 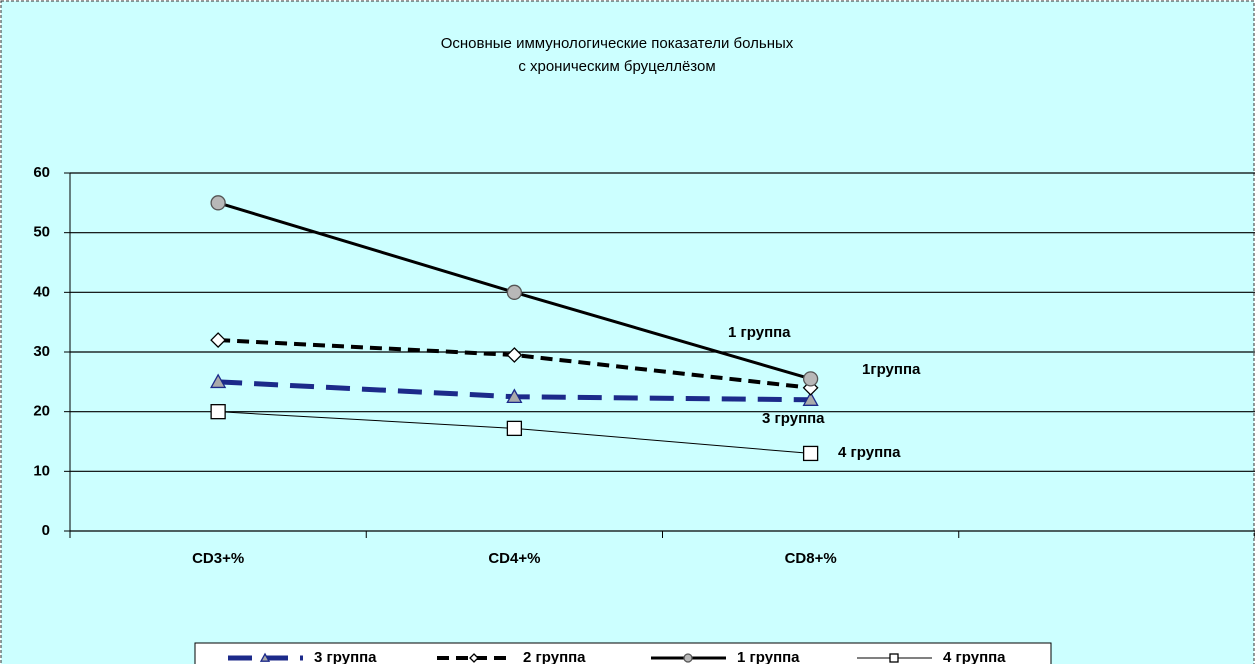 What do you see at coordinates (554, 656) in the screenshot?
I see `legend-label: 2 группа` at bounding box center [554, 656].